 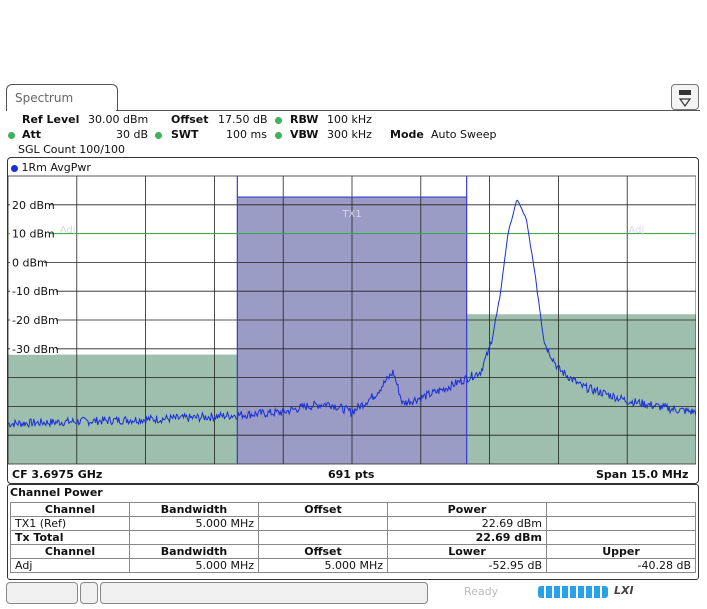 What do you see at coordinates (264, 593) in the screenshot?
I see `status-message-area` at bounding box center [264, 593].